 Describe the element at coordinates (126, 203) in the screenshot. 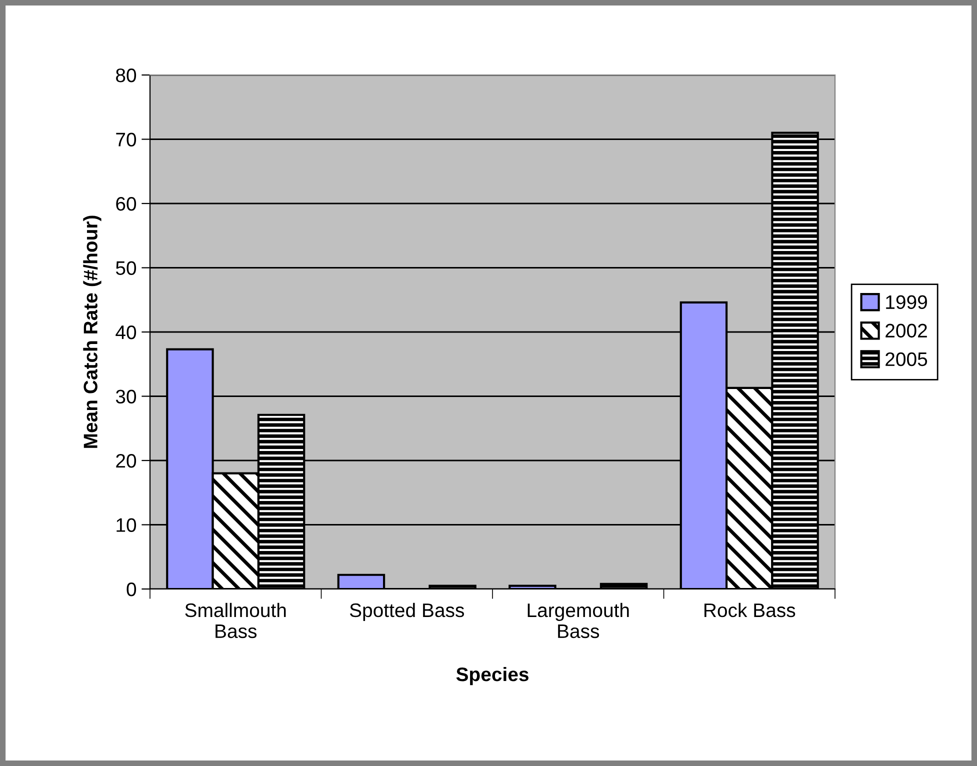

I see `y-tick-label: 60` at that location.